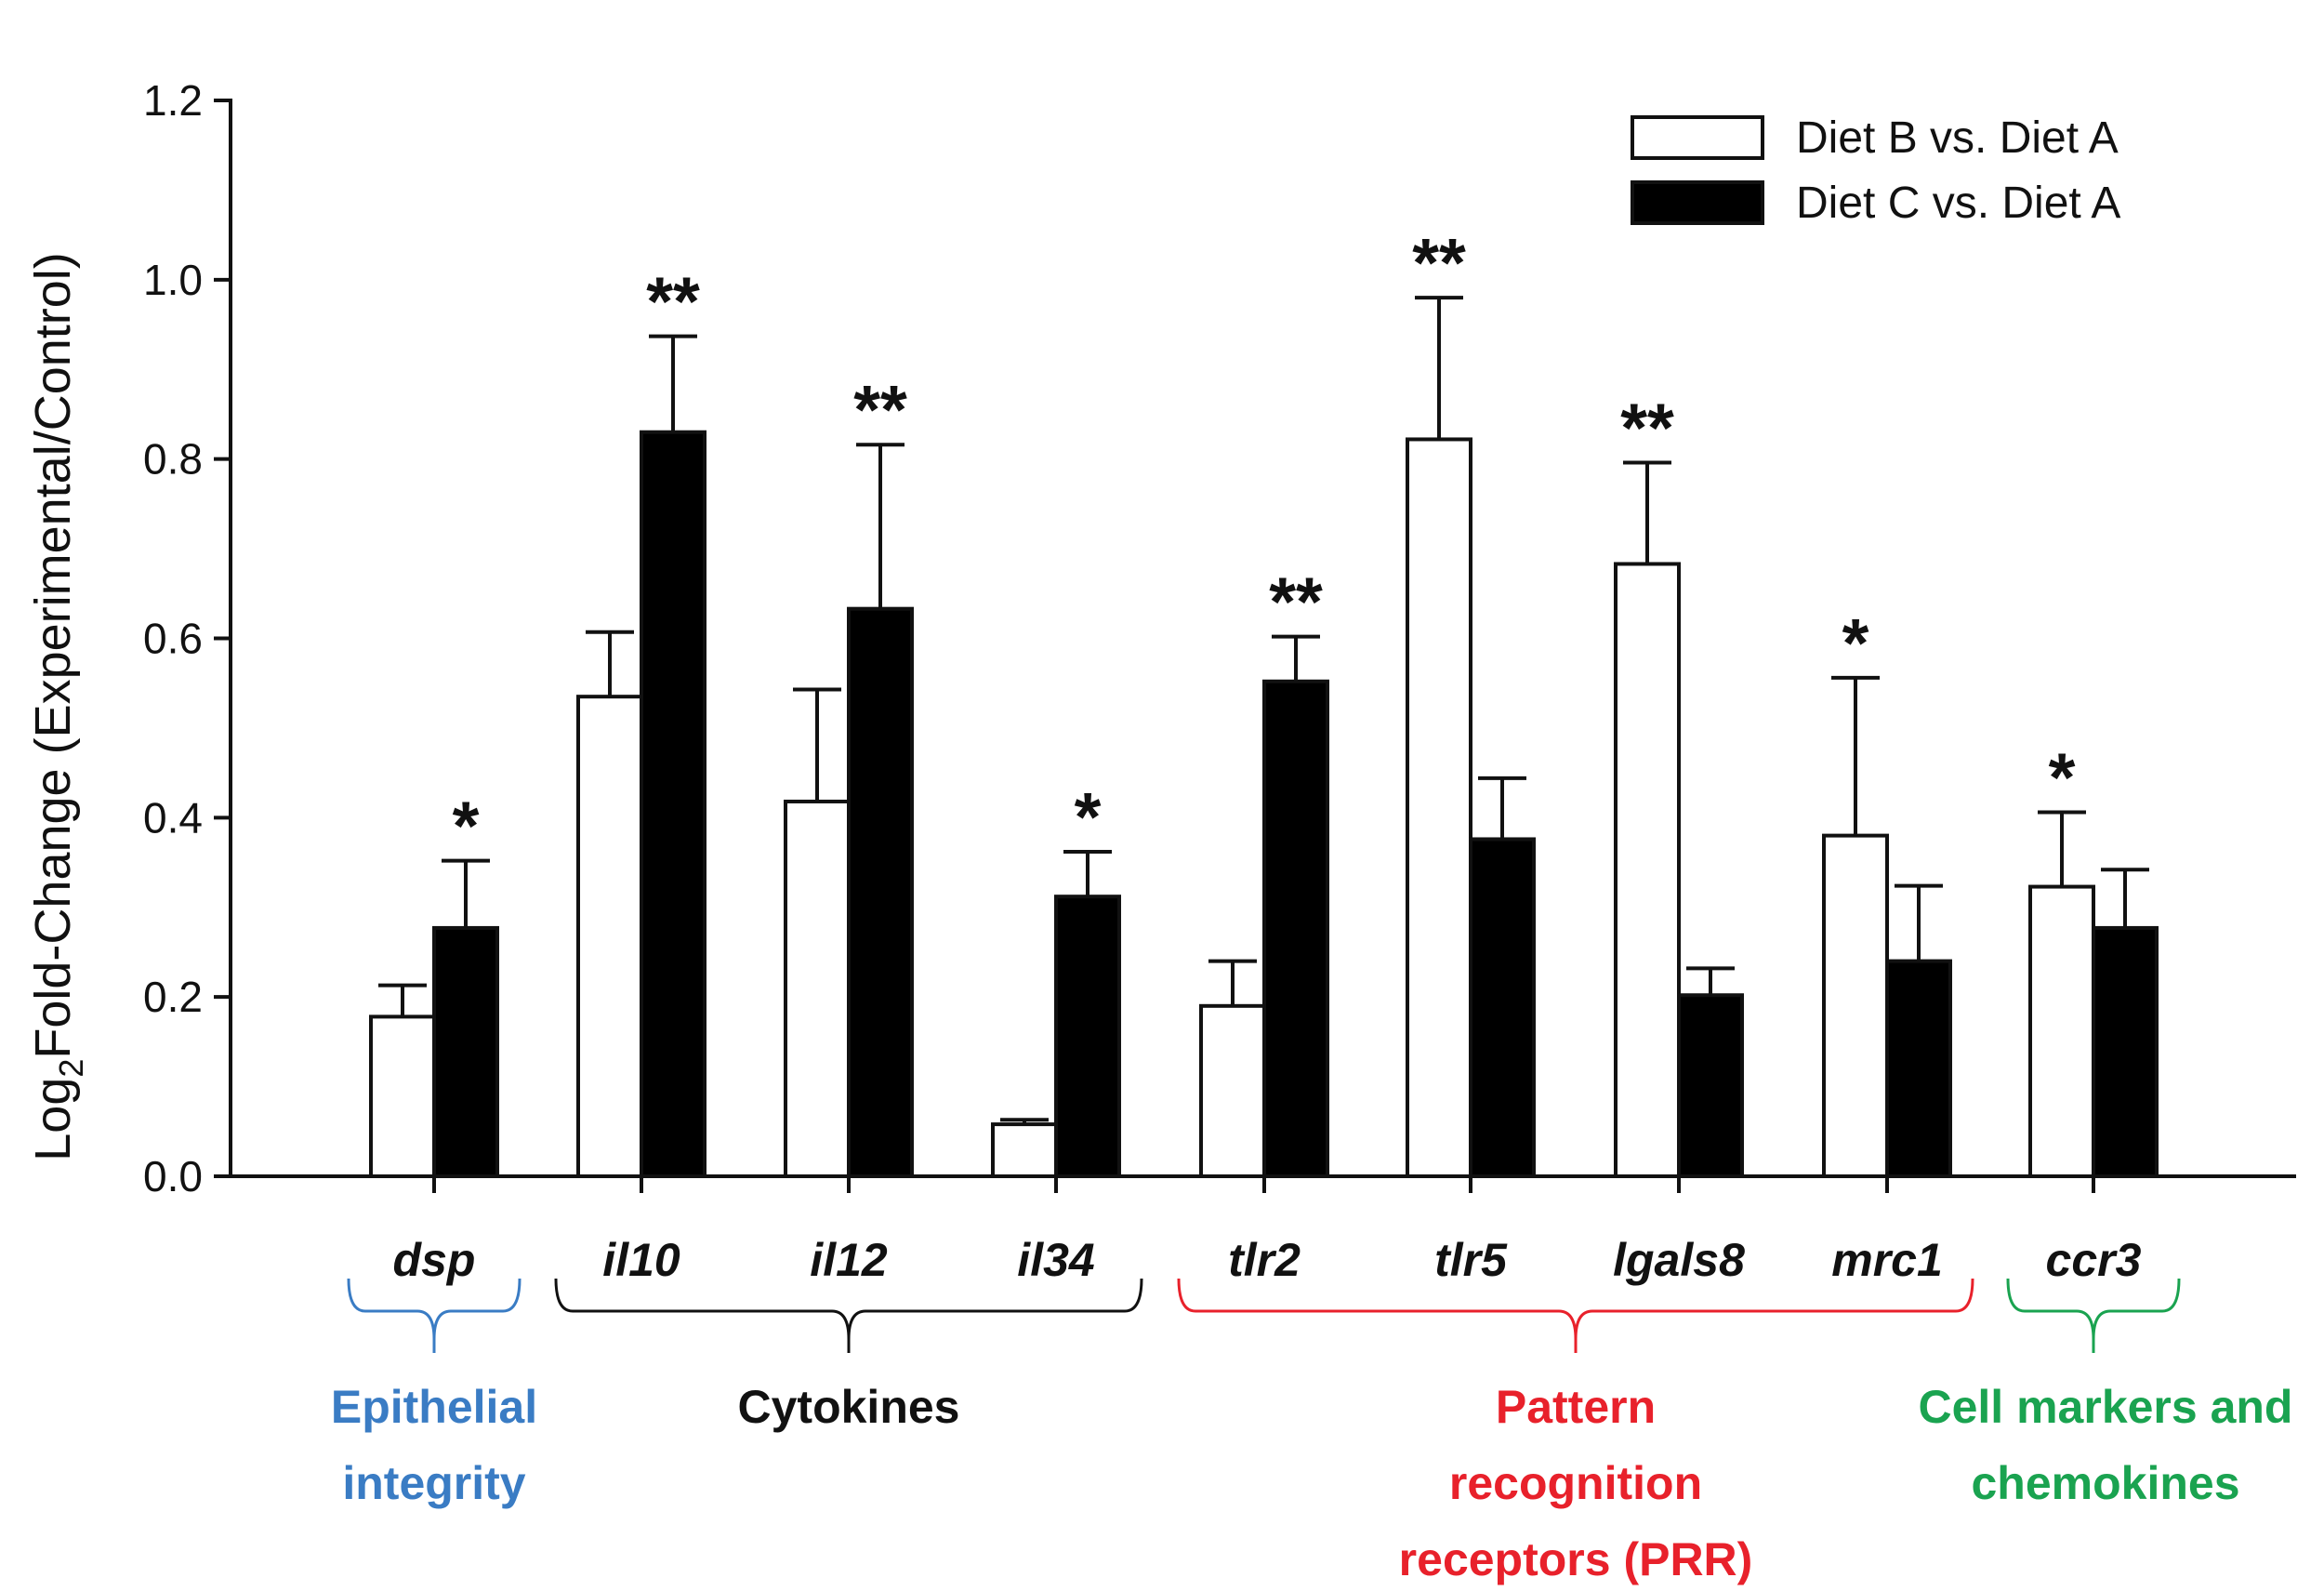  What do you see at coordinates (1958, 203) in the screenshot?
I see `legend-label: Diet C vs. Diet A` at bounding box center [1958, 203].